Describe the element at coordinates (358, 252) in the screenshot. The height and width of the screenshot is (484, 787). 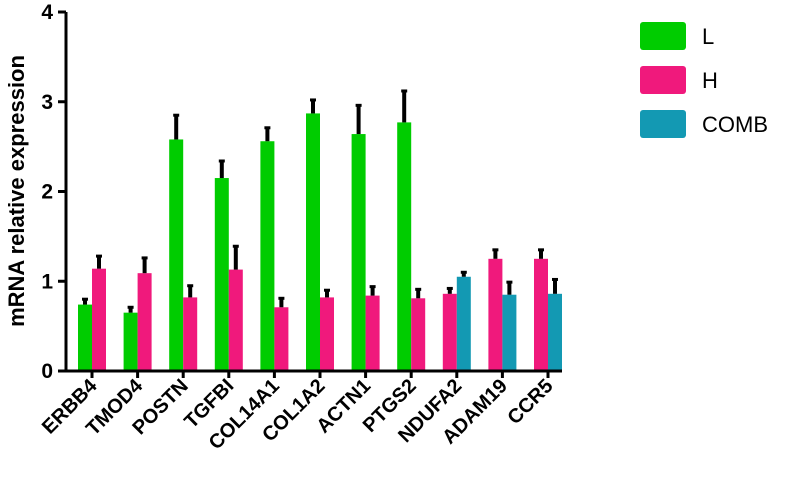
I see `bar-l-actn1` at that location.